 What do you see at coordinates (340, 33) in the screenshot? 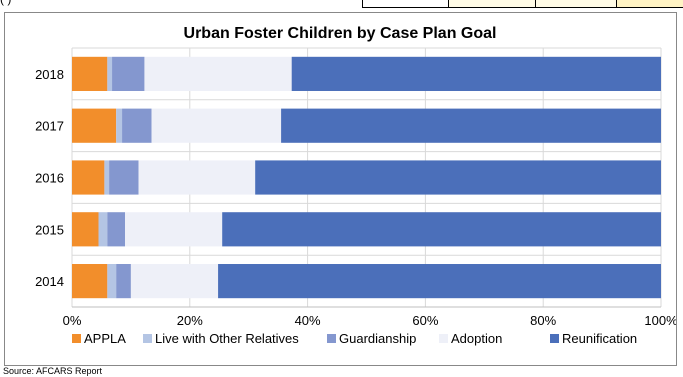
I see `chart-title: Urban Foster Children by Case Plan Goal` at bounding box center [340, 33].